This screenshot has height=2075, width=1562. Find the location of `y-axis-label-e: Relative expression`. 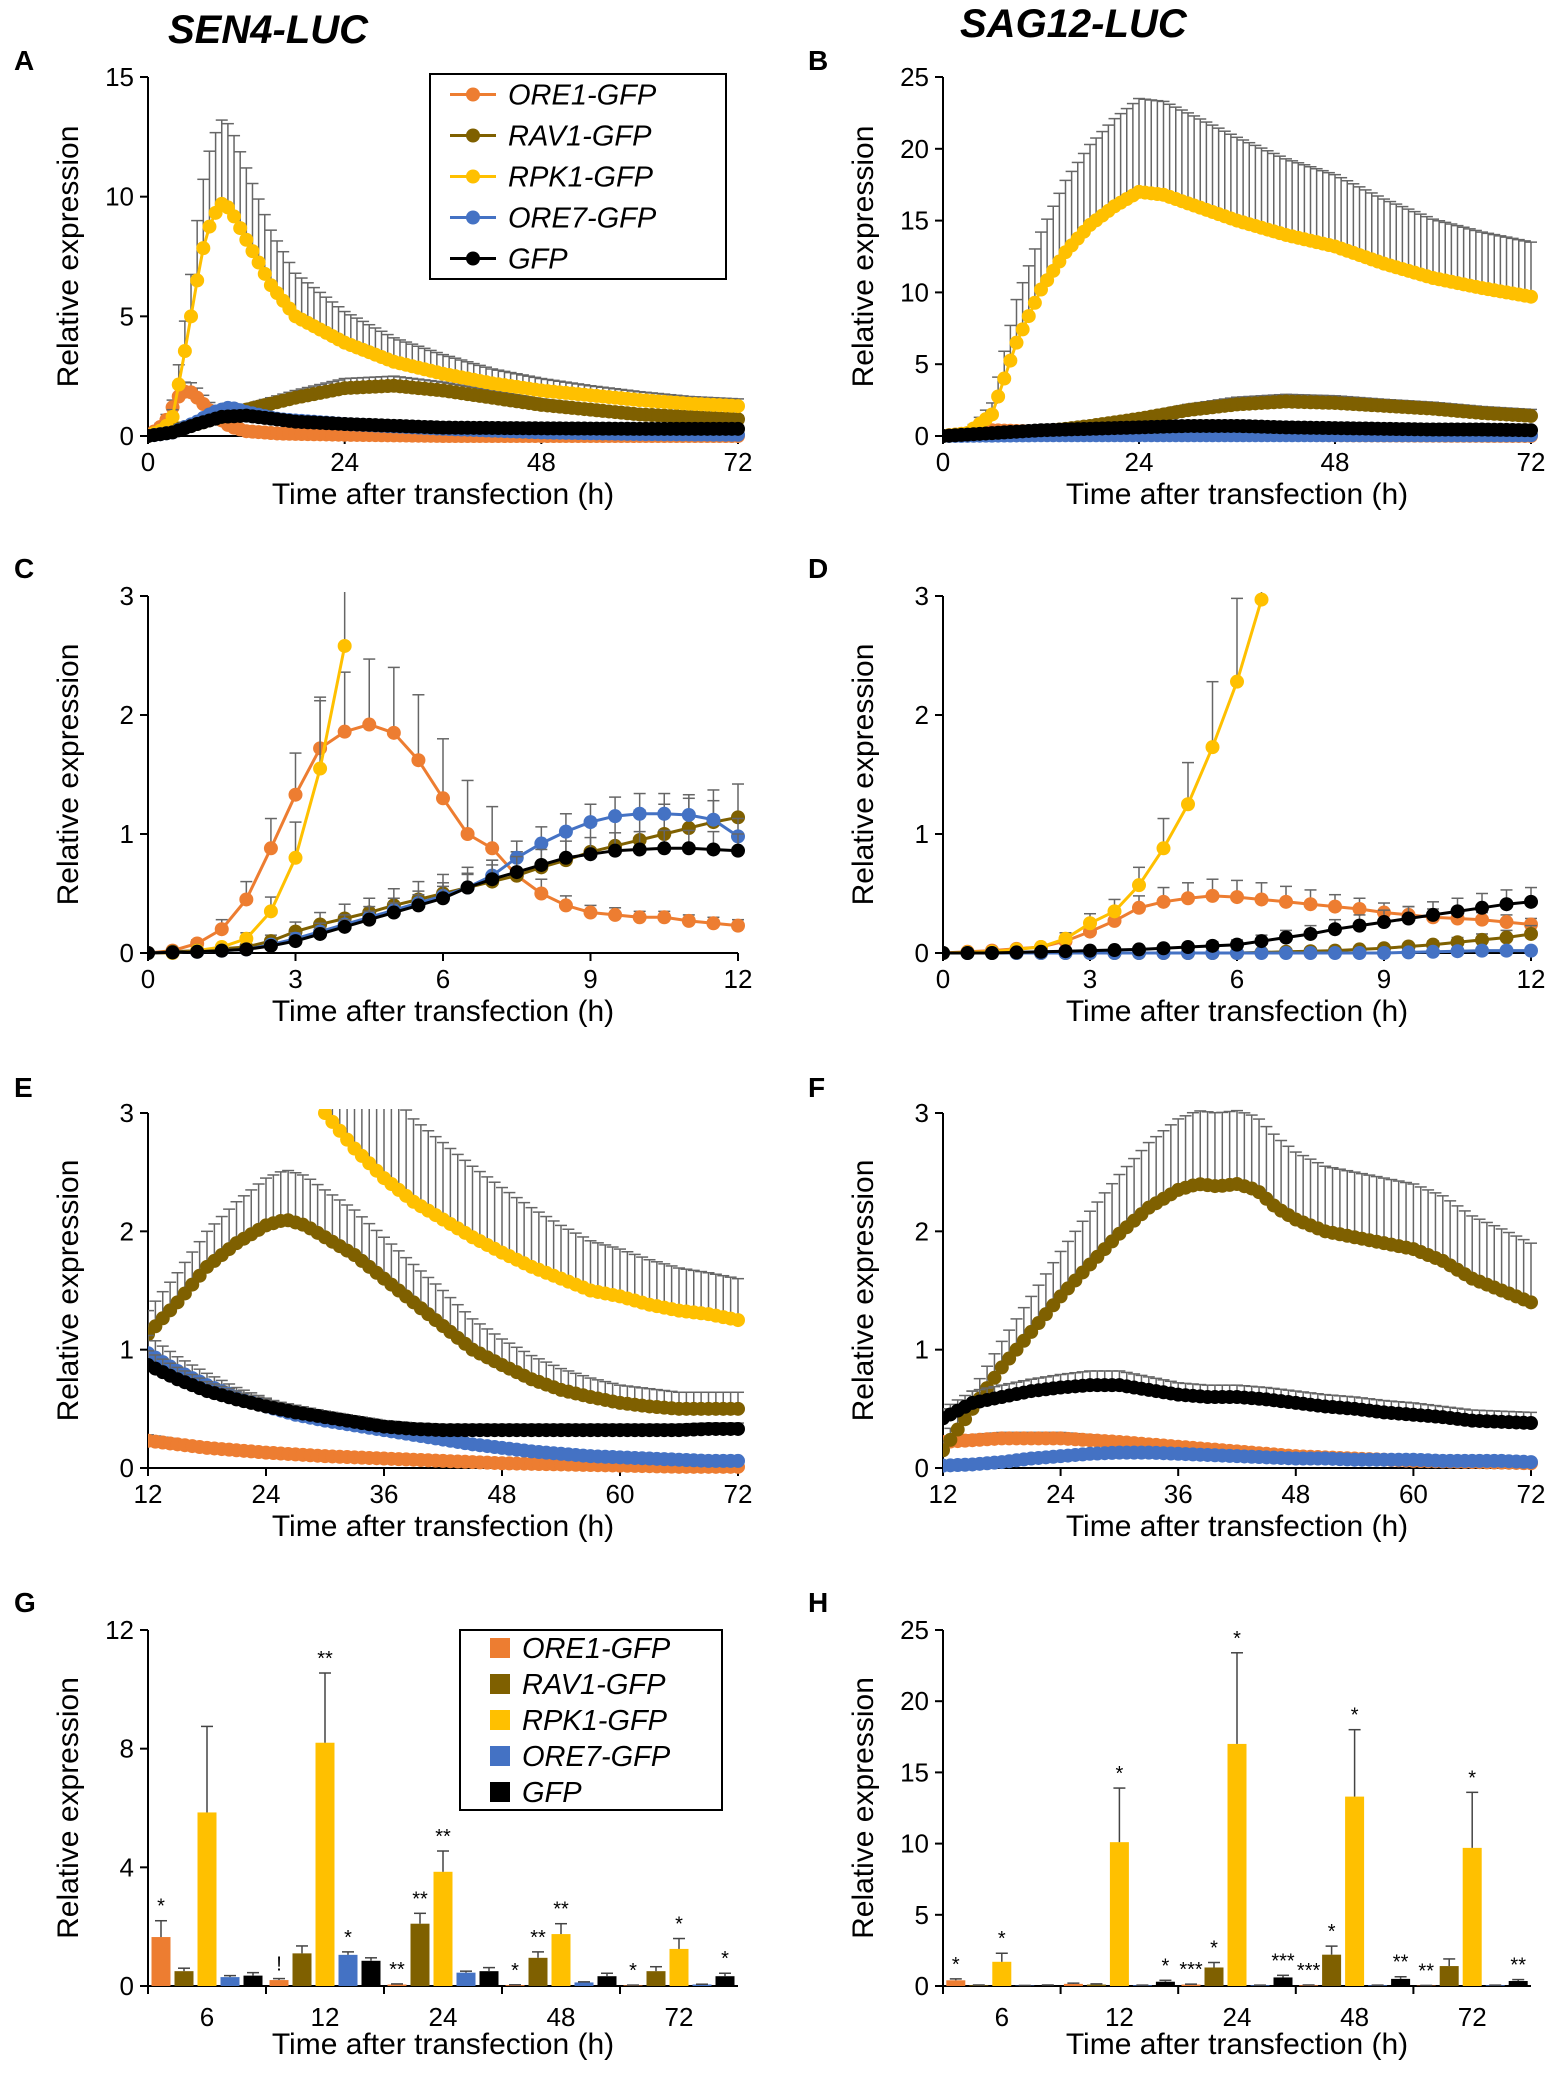

y-axis-label-e: Relative expression is located at coordinates (68, 1291).